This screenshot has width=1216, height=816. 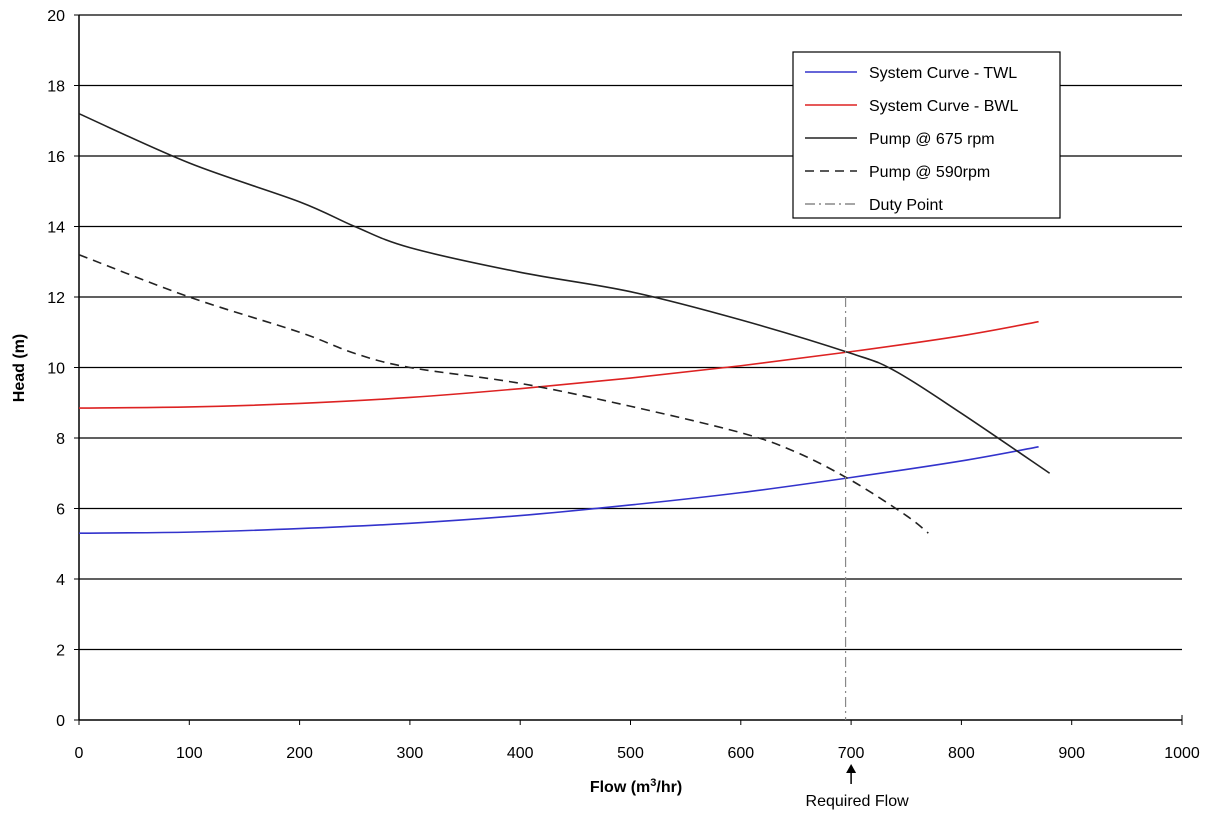 What do you see at coordinates (60, 439) in the screenshot?
I see `y-tick-label-4: 8` at bounding box center [60, 439].